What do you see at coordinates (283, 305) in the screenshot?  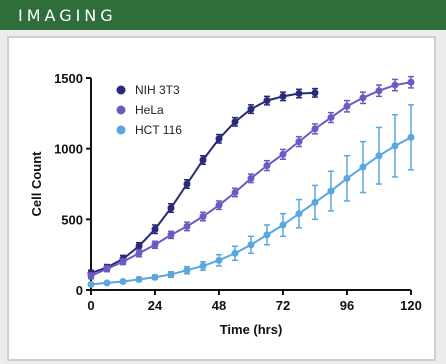 I see `x-tick-label: 72` at bounding box center [283, 305].